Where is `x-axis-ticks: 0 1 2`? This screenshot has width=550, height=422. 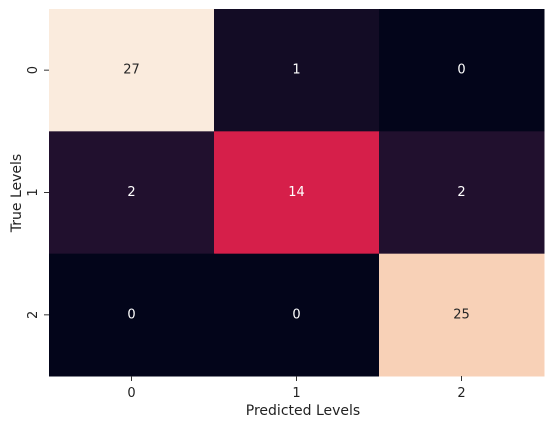
x-axis-ticks: 0 1 2 is located at coordinates (296, 388).